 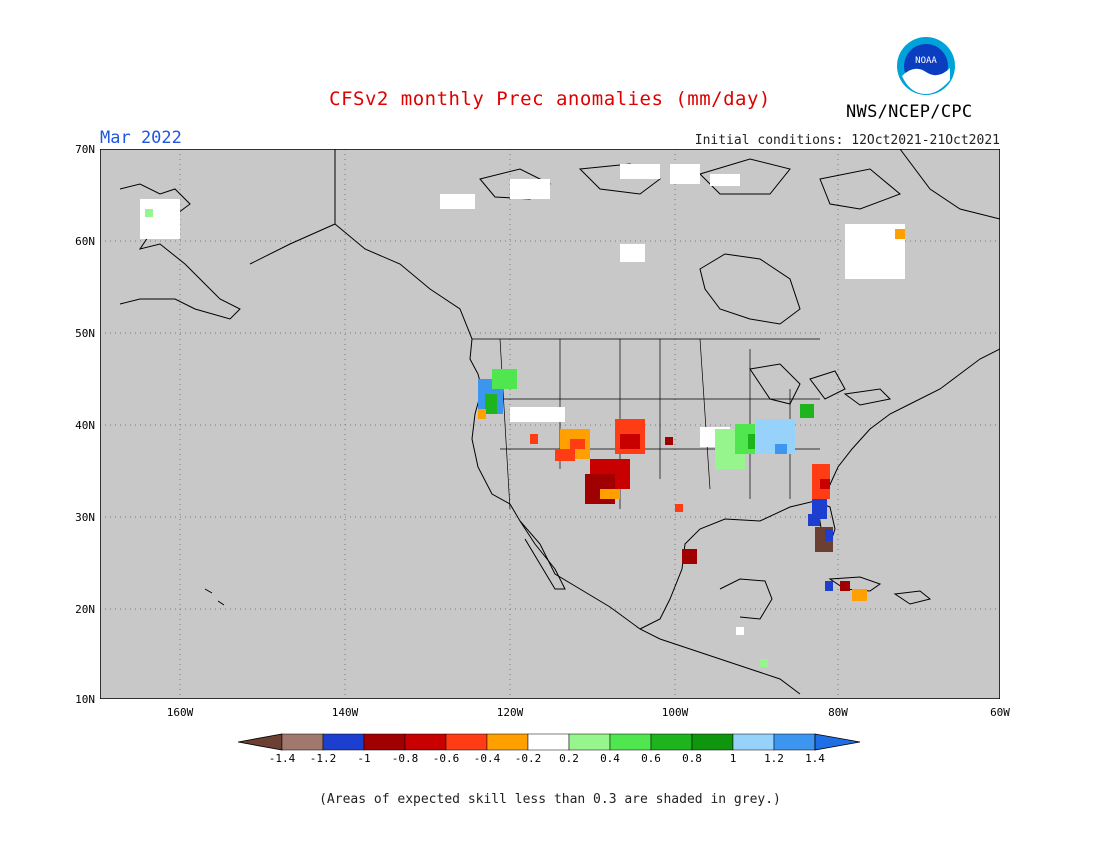 What do you see at coordinates (364, 758) in the screenshot?
I see `colorbar-label: -1` at bounding box center [364, 758].